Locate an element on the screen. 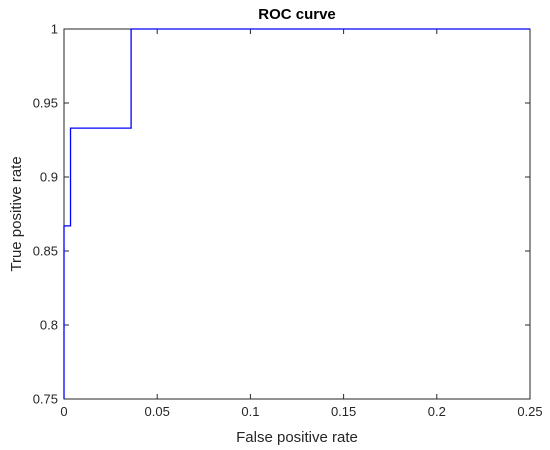 This screenshot has height=450, width=550. x-tick-label: 0.1 is located at coordinates (250, 411).